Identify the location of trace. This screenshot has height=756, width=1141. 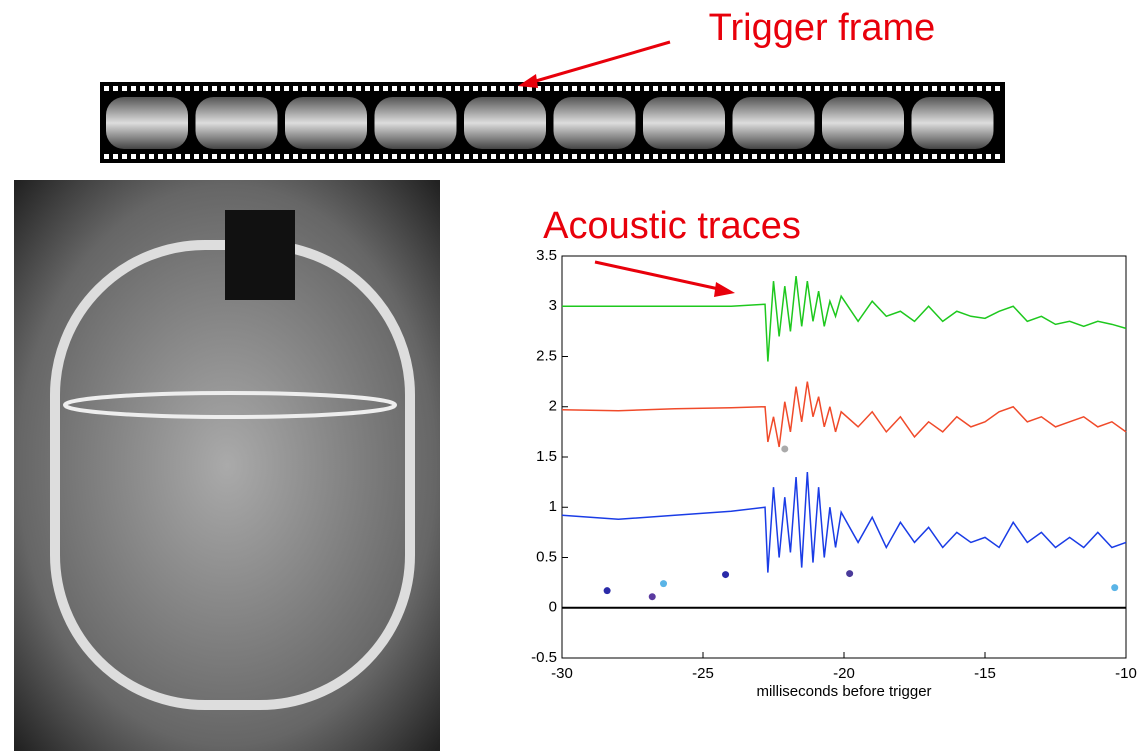
(844, 522).